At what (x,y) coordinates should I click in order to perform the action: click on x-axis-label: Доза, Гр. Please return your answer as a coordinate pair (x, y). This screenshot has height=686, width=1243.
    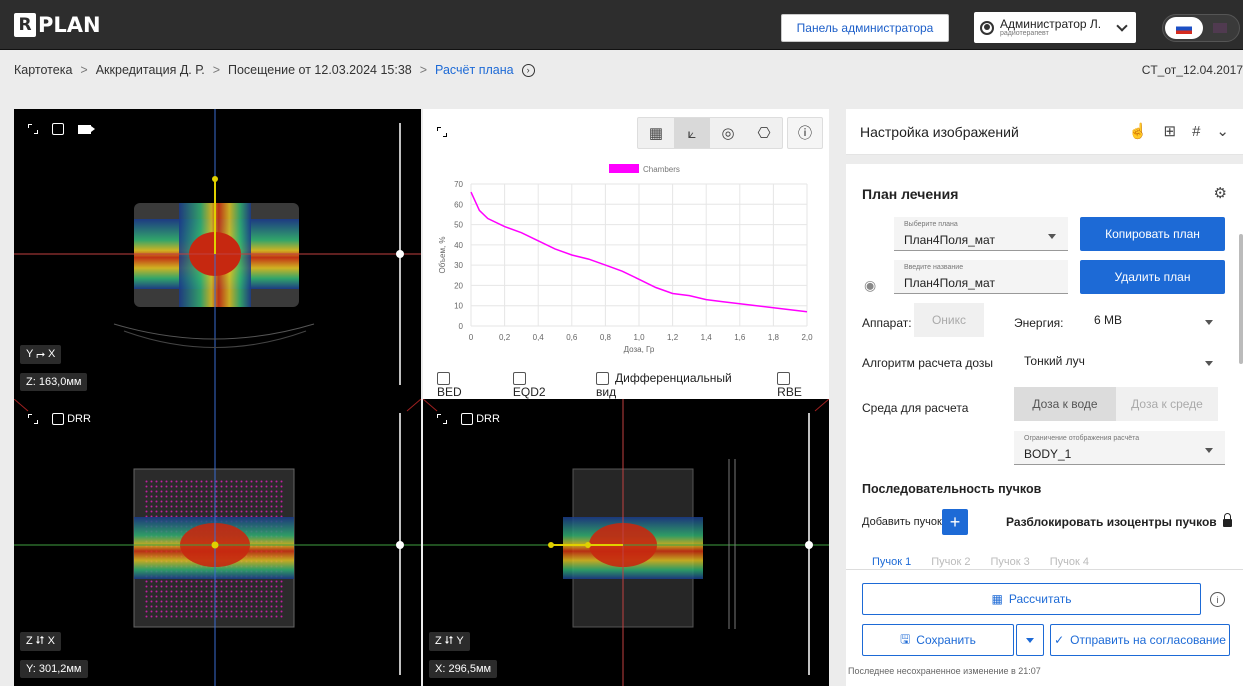
    Looking at the image, I should click on (639, 349).